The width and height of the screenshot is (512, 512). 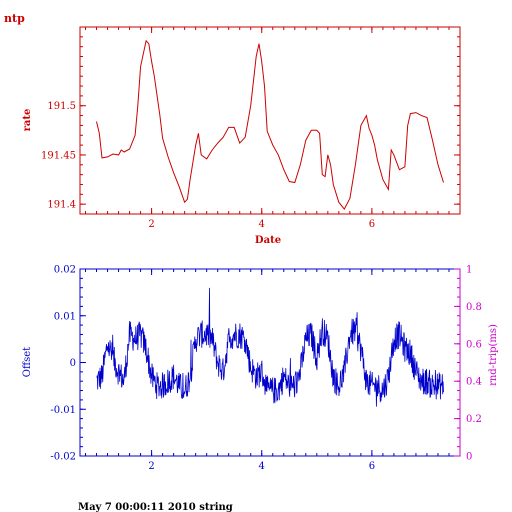 What do you see at coordinates (73, 363) in the screenshot?
I see `y-tick-label: 0` at bounding box center [73, 363].